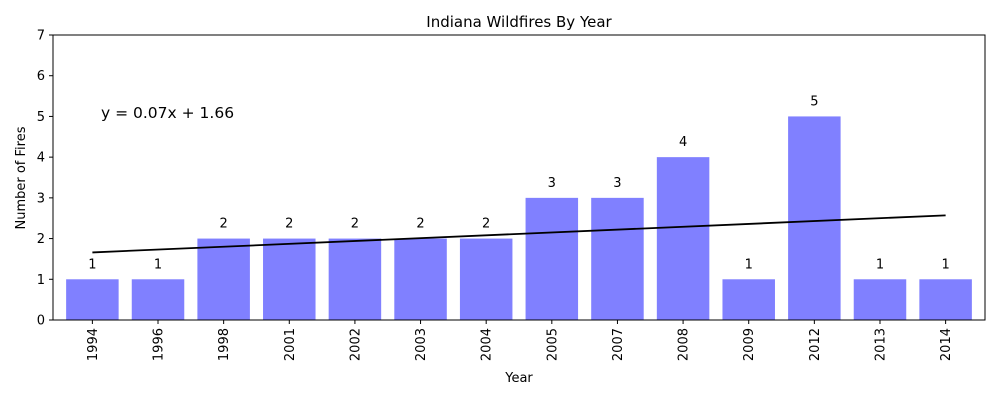 Image resolution: width=1000 pixels, height=400 pixels. I want to click on bar-2002, so click(355, 279).